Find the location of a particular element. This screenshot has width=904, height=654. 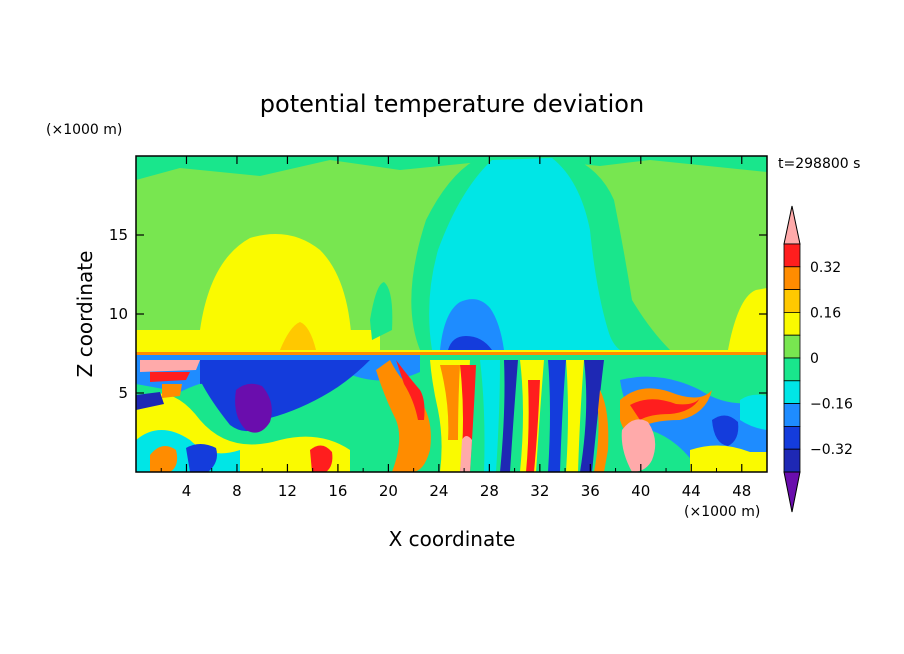

cyan-mid-left is located at coordinates (381, 311).